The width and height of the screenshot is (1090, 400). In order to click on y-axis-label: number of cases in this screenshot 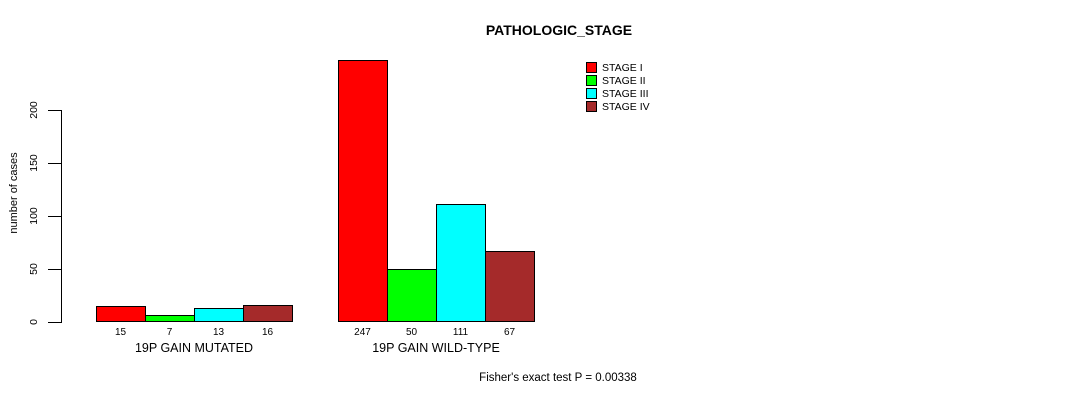, I will do `click(14, 193)`.